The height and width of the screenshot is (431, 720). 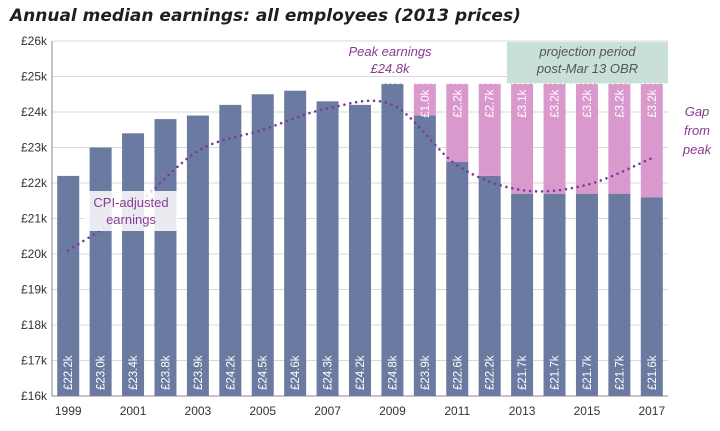 I want to click on y-tick-label: £20k, so click(x=34, y=254).